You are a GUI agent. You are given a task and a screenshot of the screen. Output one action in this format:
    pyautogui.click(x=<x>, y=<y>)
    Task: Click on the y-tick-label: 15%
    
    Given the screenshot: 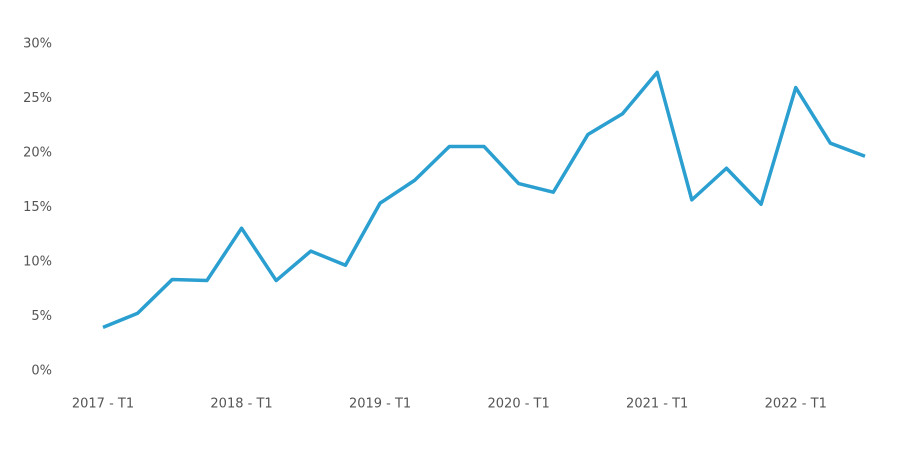 What is the action you would take?
    pyautogui.click(x=37, y=207)
    